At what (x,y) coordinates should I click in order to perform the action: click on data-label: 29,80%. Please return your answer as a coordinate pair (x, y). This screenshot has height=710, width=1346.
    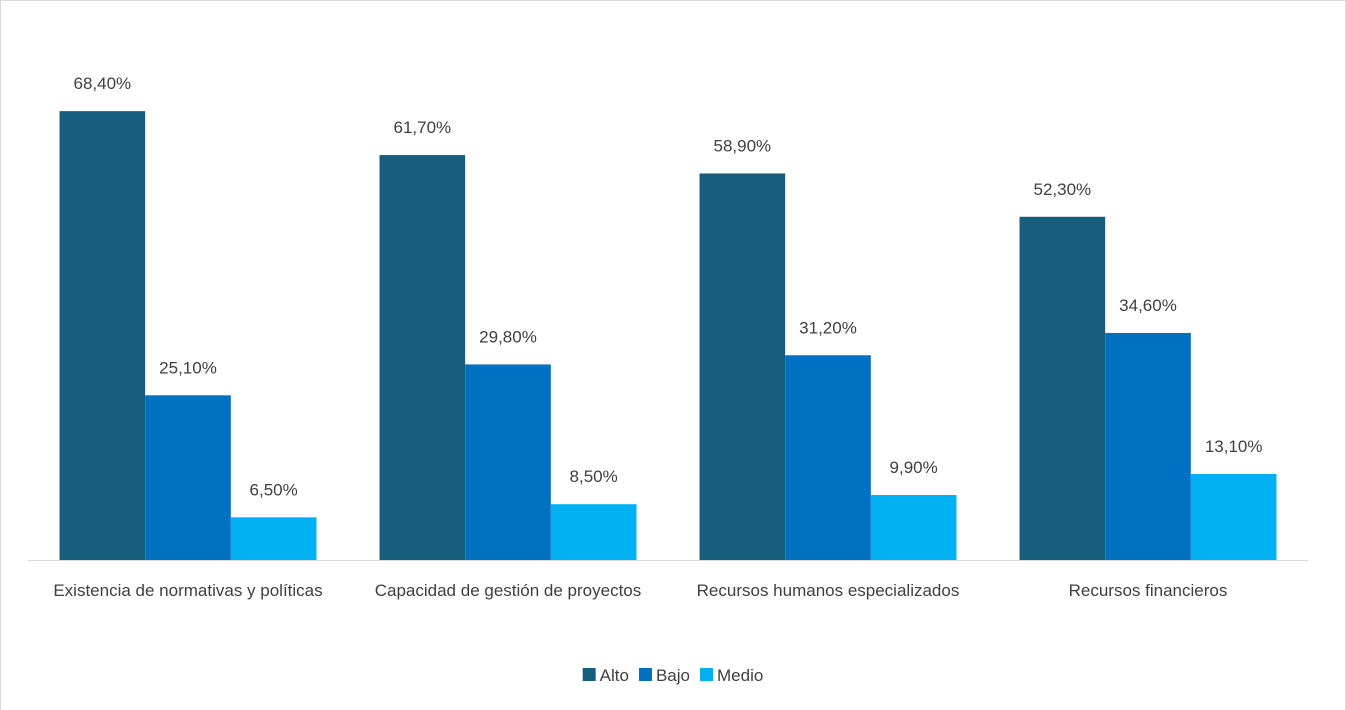
    Looking at the image, I should click on (508, 336).